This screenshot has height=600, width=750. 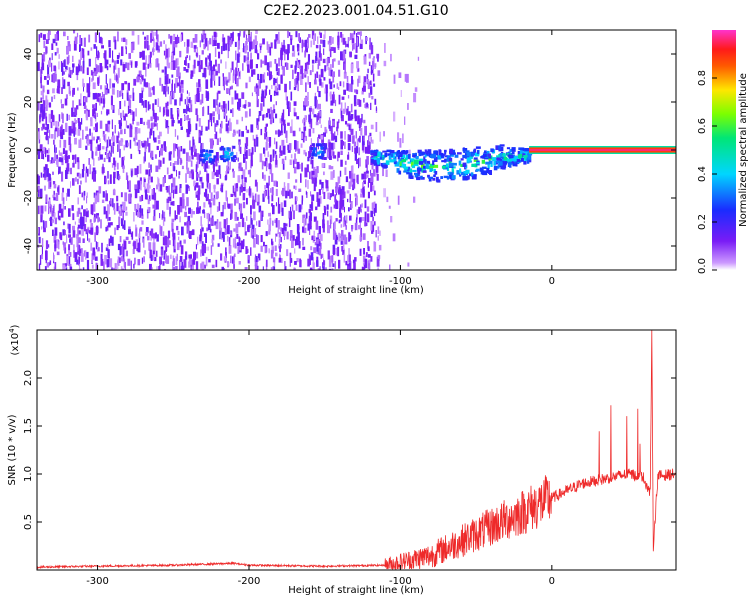 I want to click on spectrogram-y-tick-label: -40, so click(x=28, y=246).